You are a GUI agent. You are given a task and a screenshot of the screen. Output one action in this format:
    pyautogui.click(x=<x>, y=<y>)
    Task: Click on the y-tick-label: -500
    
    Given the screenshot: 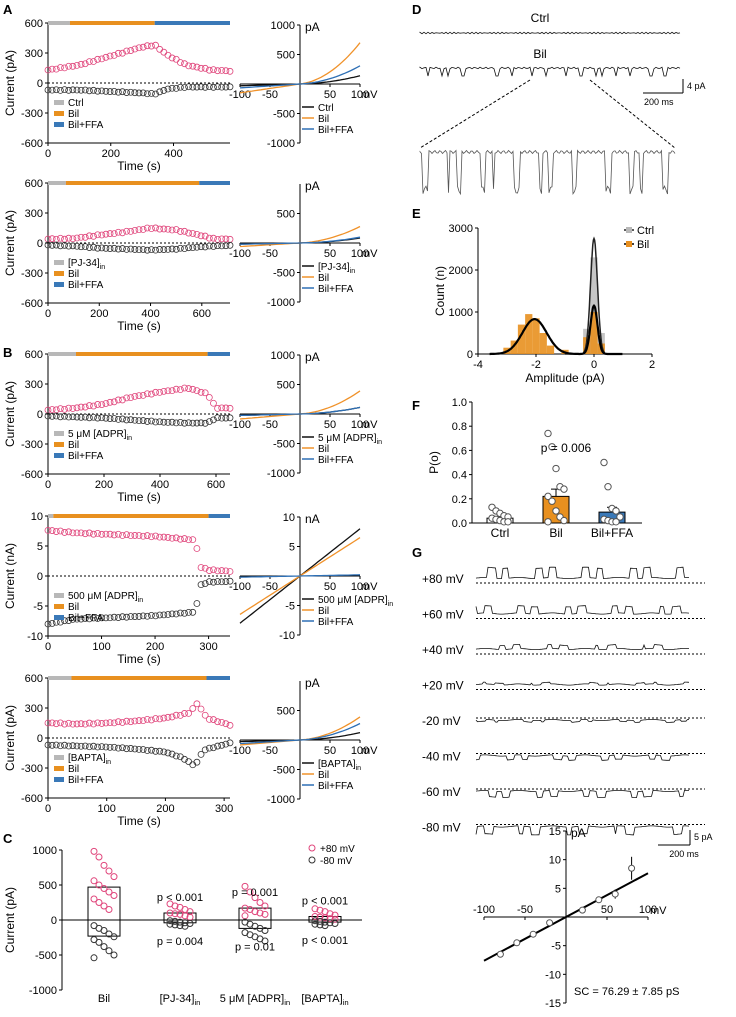 What is the action you would take?
    pyautogui.click(x=284, y=115)
    